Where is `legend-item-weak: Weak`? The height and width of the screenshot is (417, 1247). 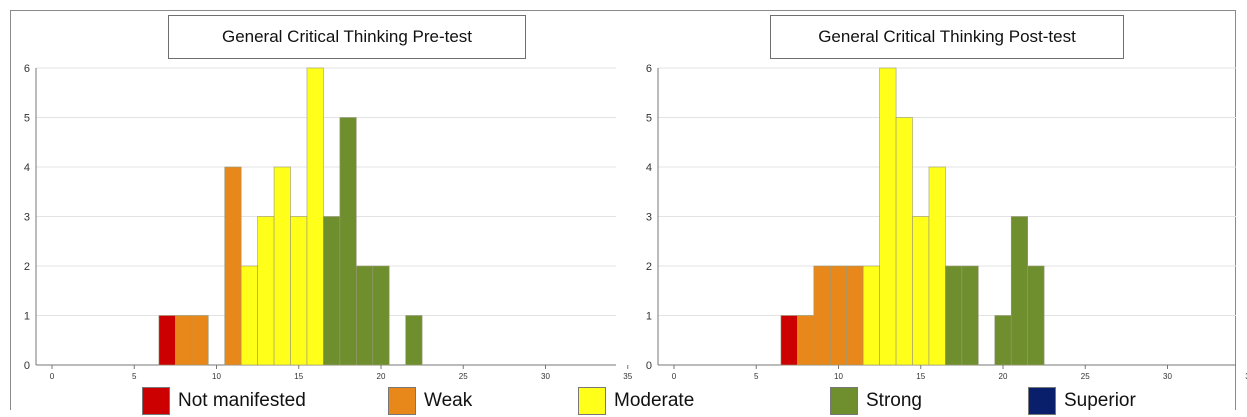 legend-item-weak: Weak is located at coordinates (430, 401).